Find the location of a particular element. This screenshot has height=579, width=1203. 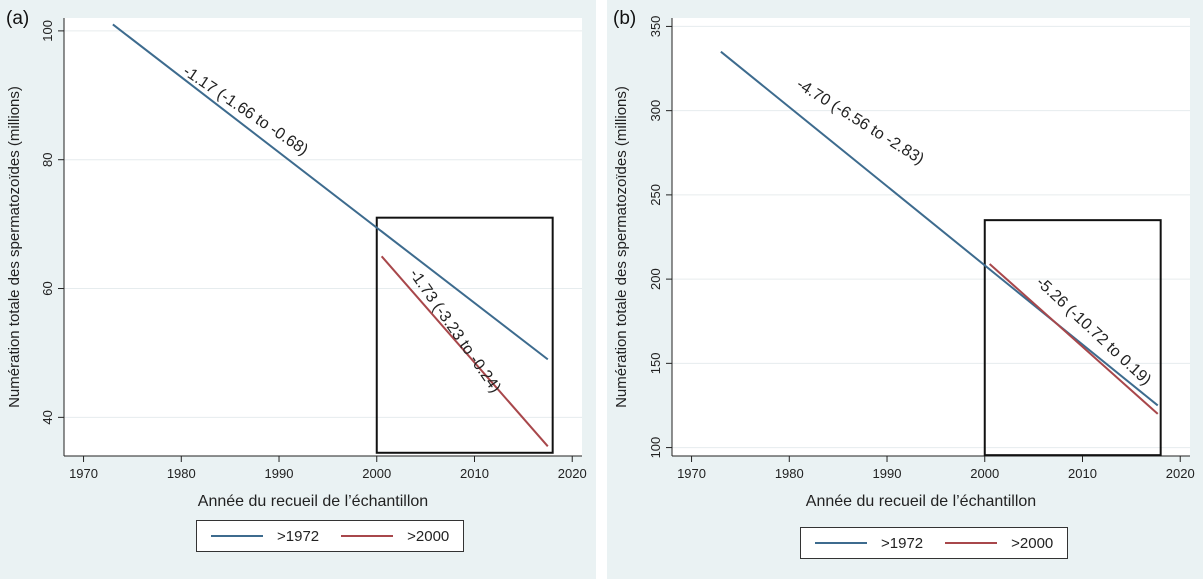

panel-label: (b) is located at coordinates (624, 18).